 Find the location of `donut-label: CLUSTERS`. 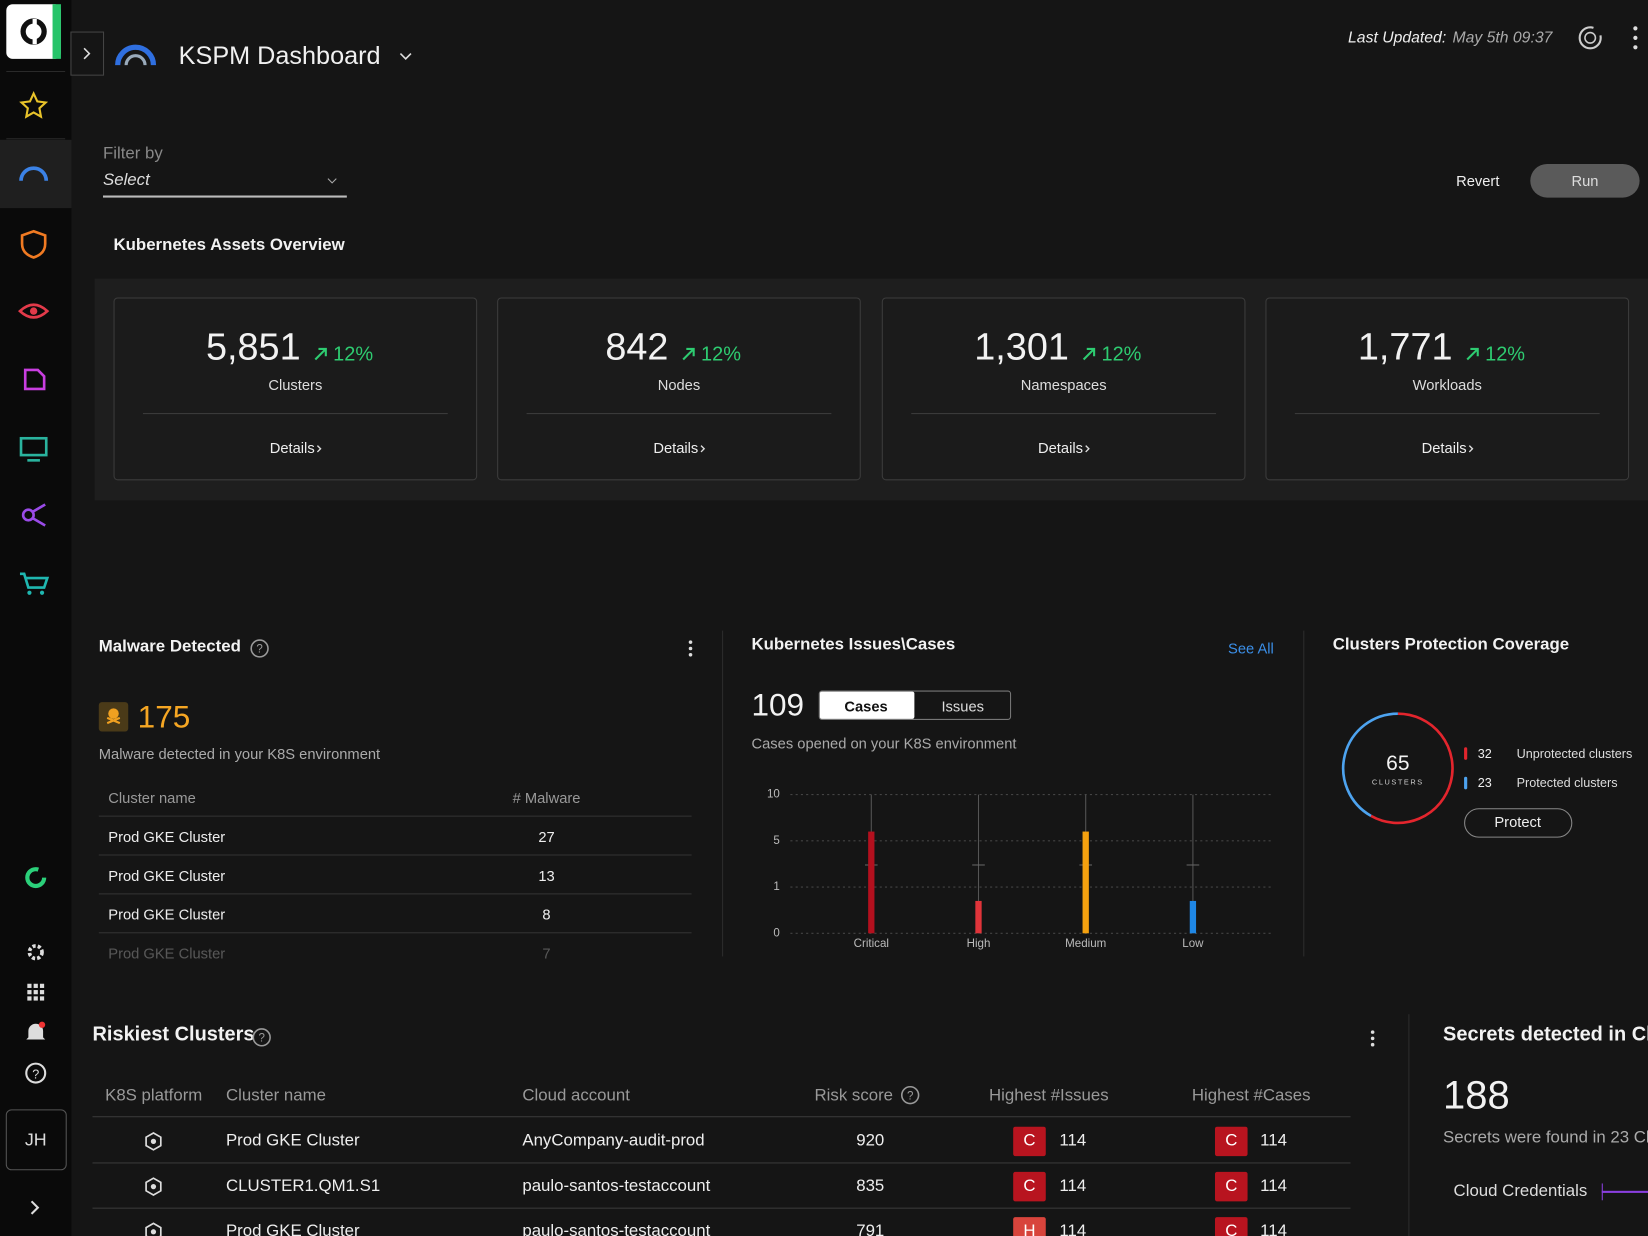

donut-label: CLUSTERS is located at coordinates (1398, 782).